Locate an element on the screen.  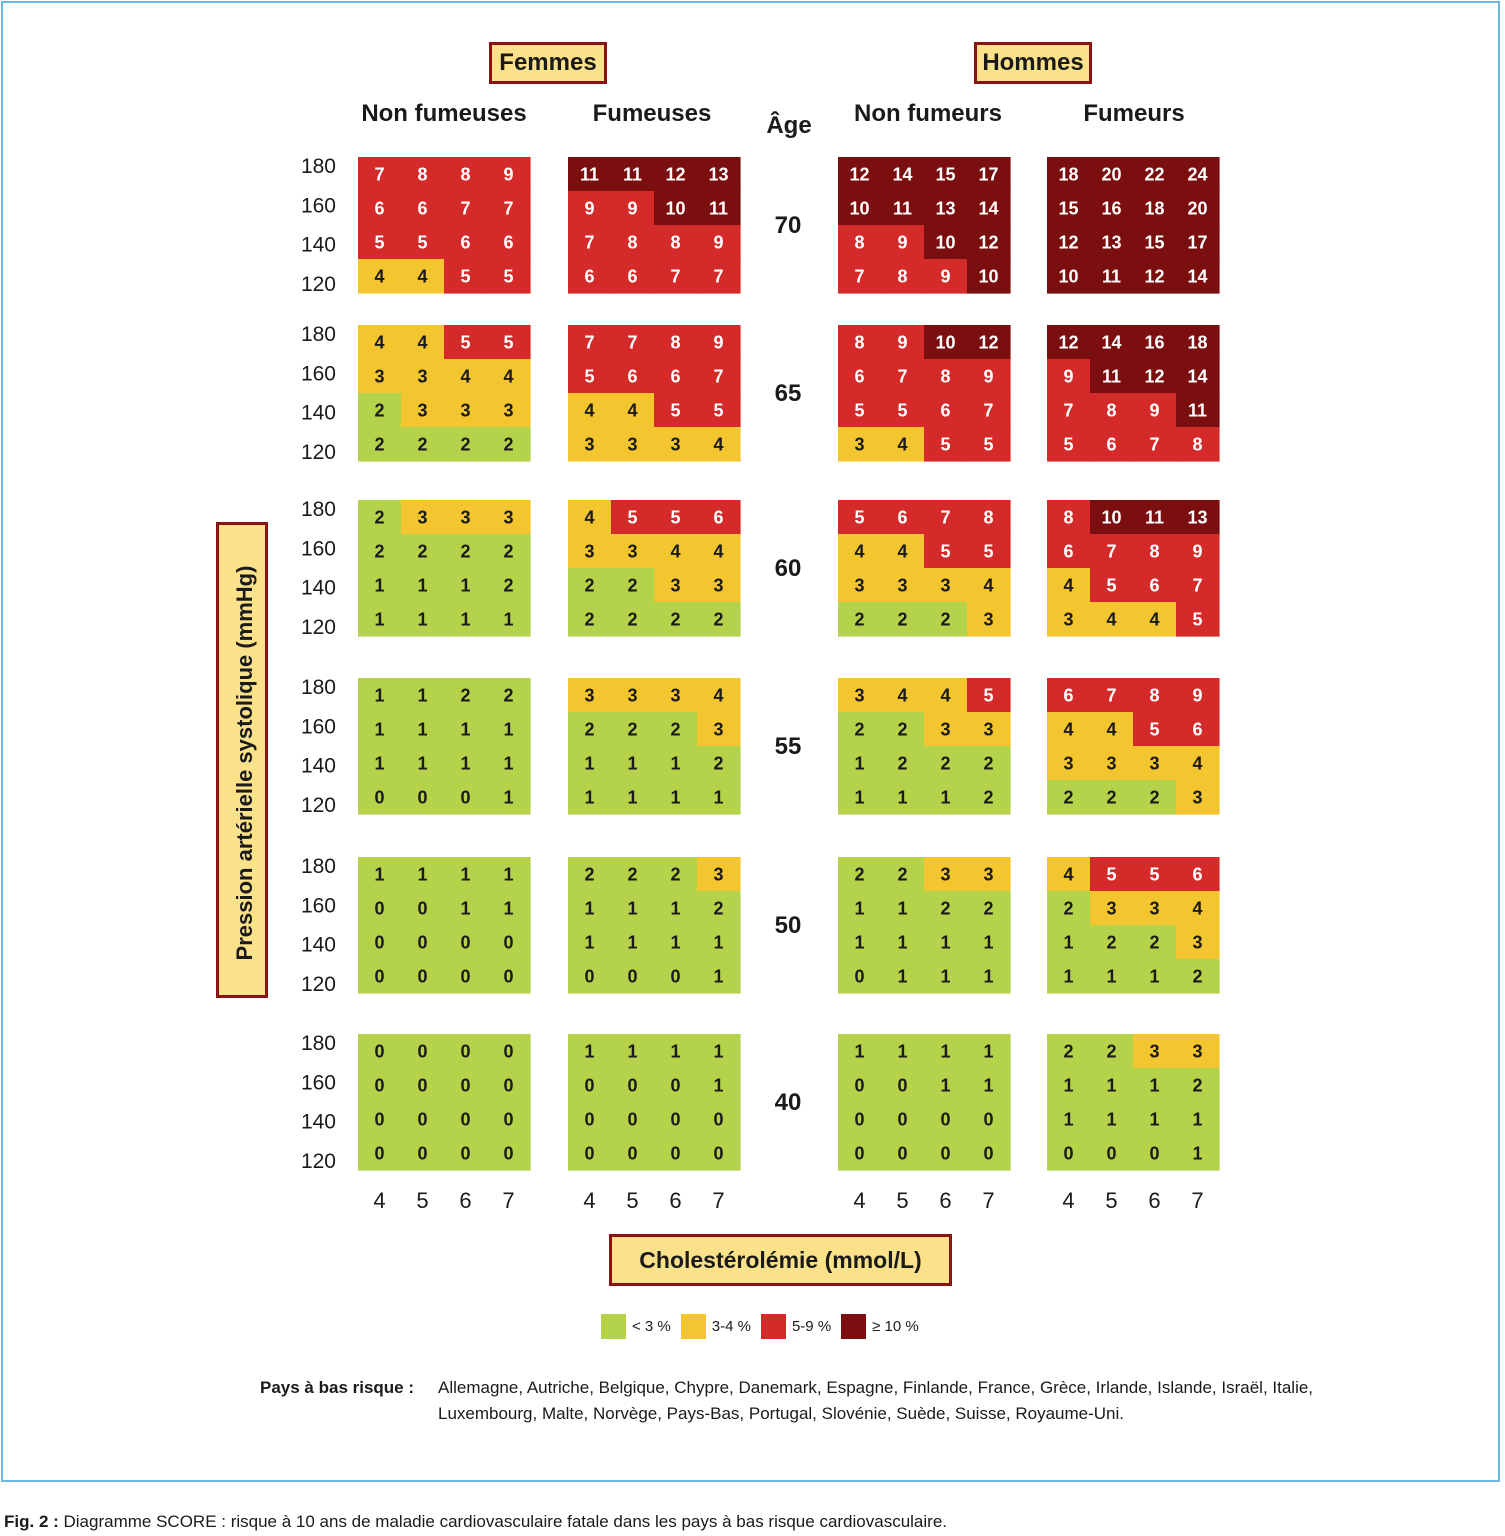
risk-value: 6 is located at coordinates (859, 377).